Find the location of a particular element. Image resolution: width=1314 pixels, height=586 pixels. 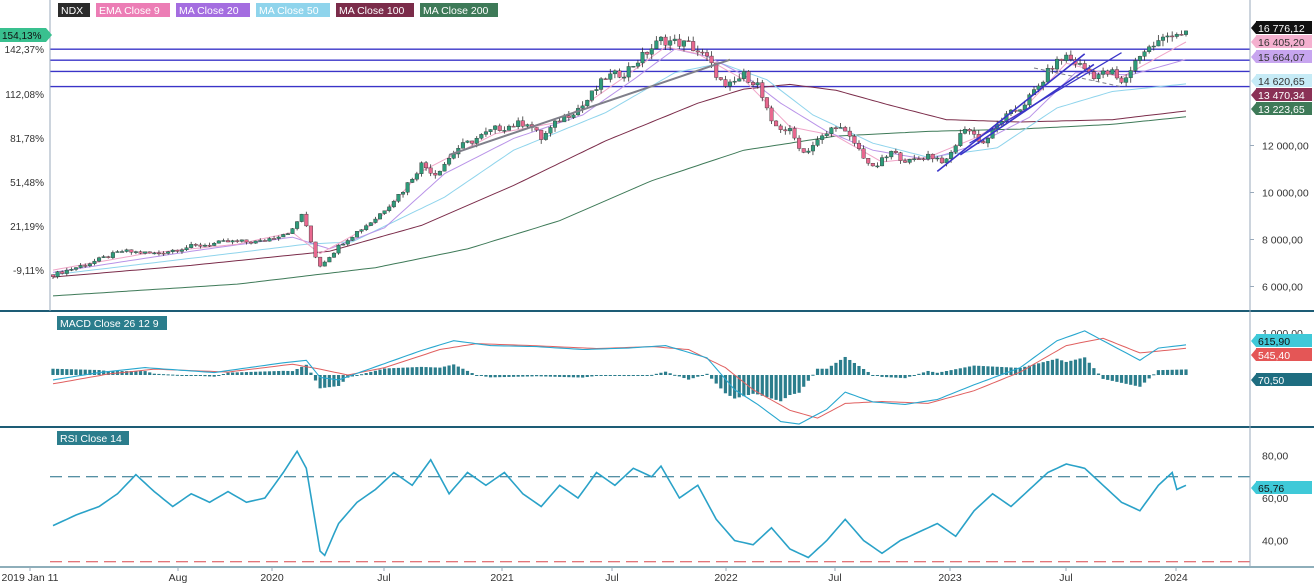

last-value-arrow is located at coordinates (1253, 42).